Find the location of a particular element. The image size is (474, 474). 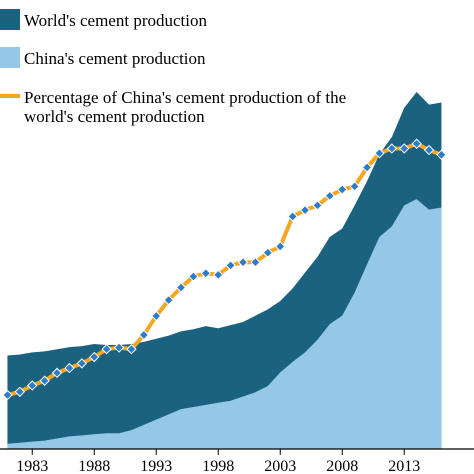

x-tick-label: 2003 is located at coordinates (280, 466).